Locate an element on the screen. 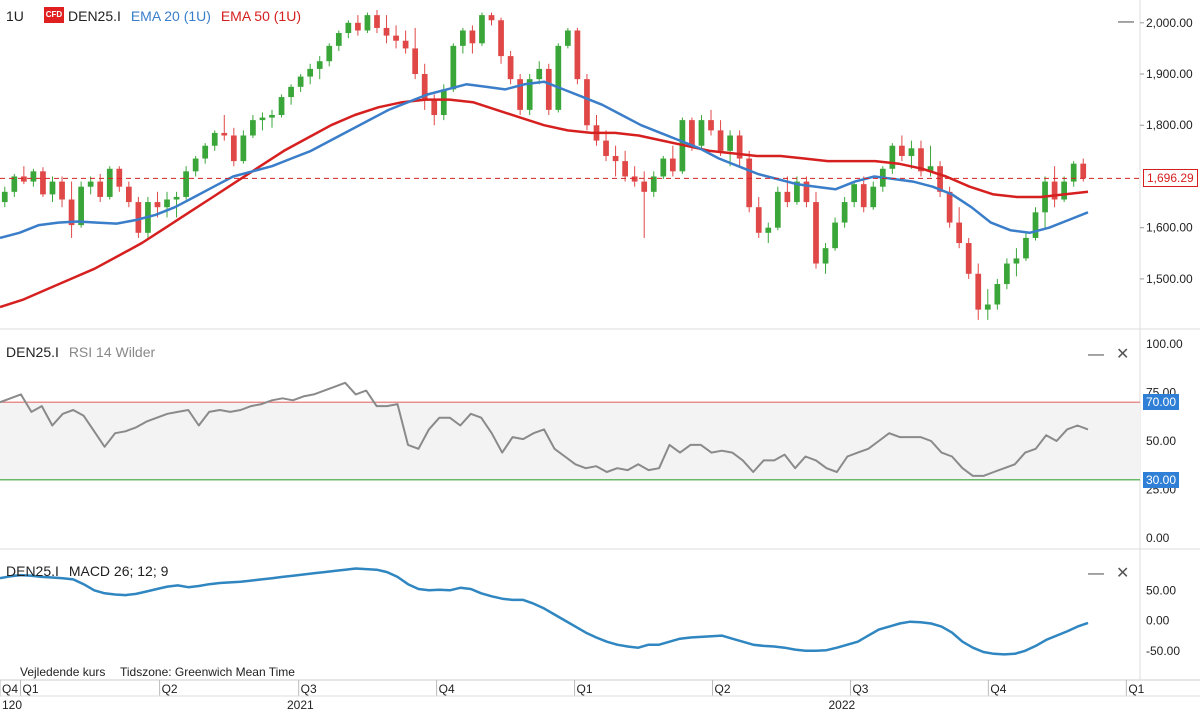  macd-label: MACD 26; 12; 9 is located at coordinates (118, 571).